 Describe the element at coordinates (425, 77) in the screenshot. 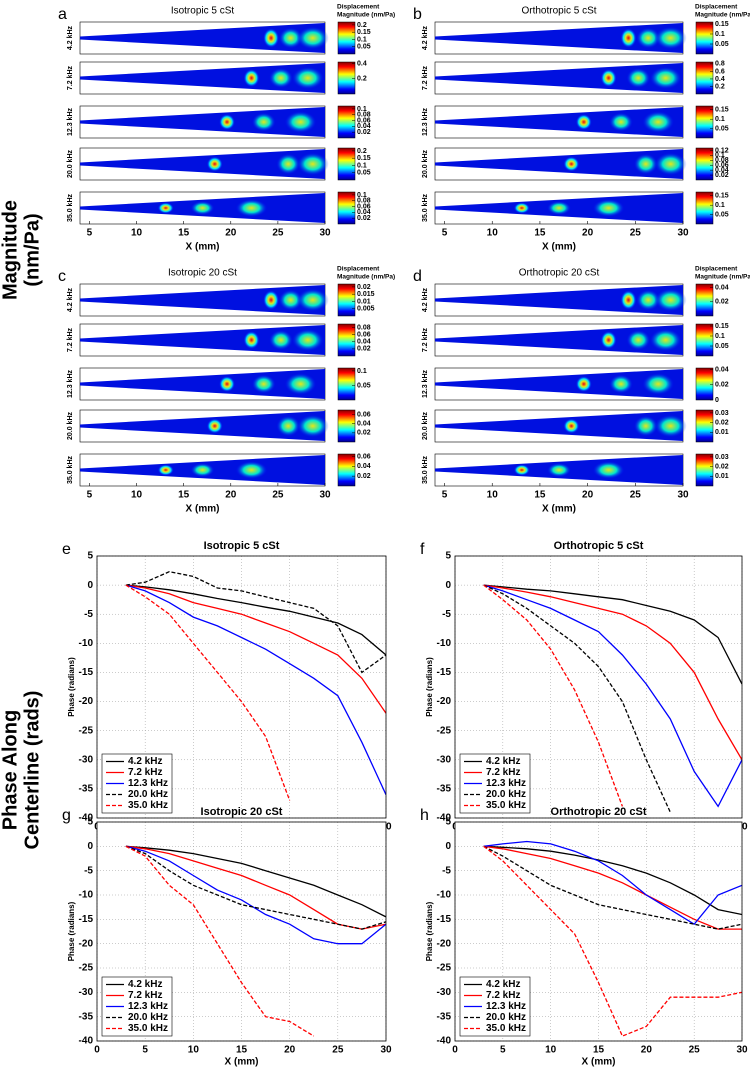

I see `freq-label: 7.2 kHz` at that location.